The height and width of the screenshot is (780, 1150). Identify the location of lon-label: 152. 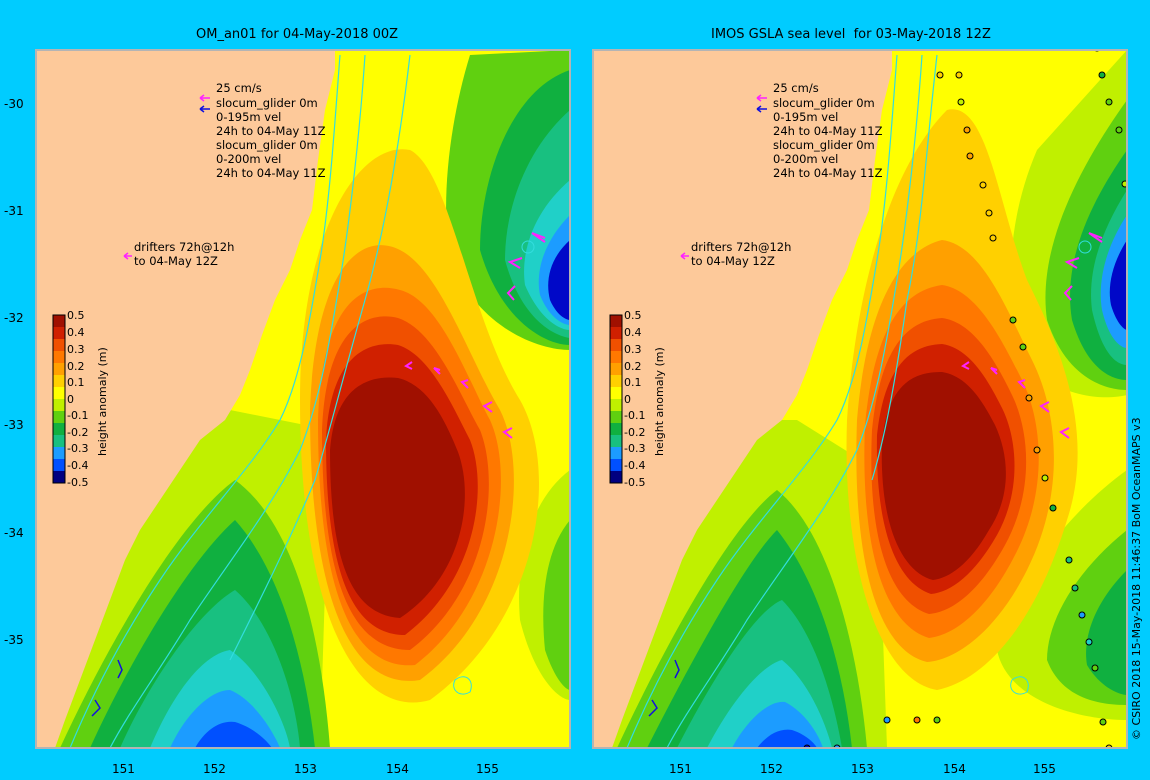
(214, 769).